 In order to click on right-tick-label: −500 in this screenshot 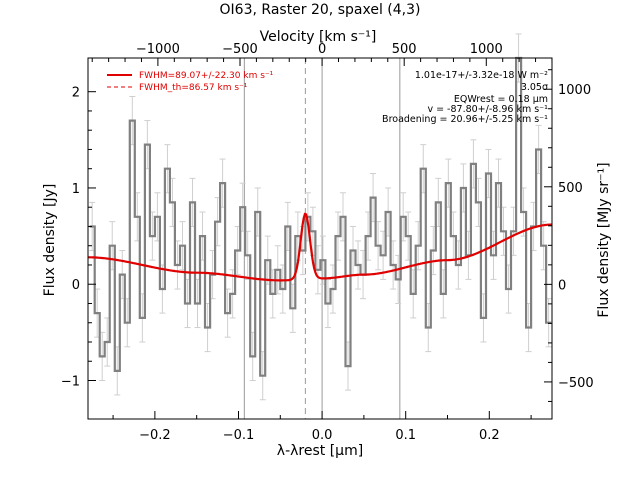, I will do `click(576, 383)`.